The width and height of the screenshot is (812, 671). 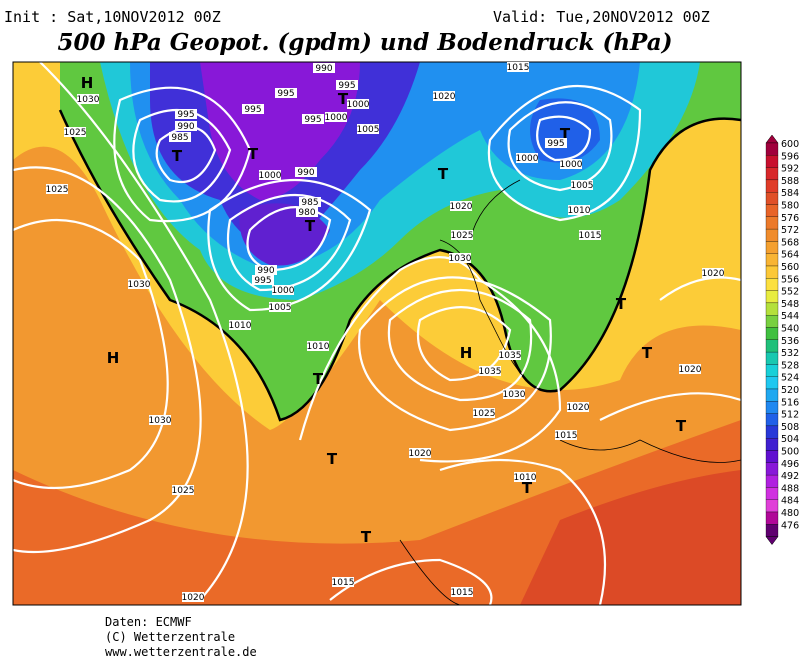 What do you see at coordinates (790, 279) in the screenshot?
I see `colorbar-label: 556` at bounding box center [790, 279].